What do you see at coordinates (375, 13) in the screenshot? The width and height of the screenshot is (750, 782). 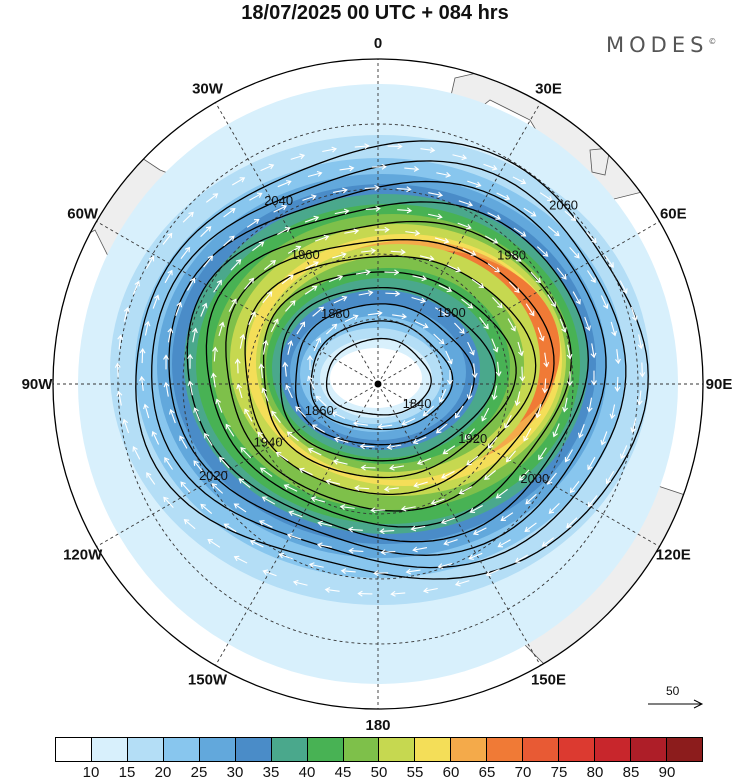 I see `map-title: 18/07/2025 00 UTC + 084 hrs` at bounding box center [375, 13].